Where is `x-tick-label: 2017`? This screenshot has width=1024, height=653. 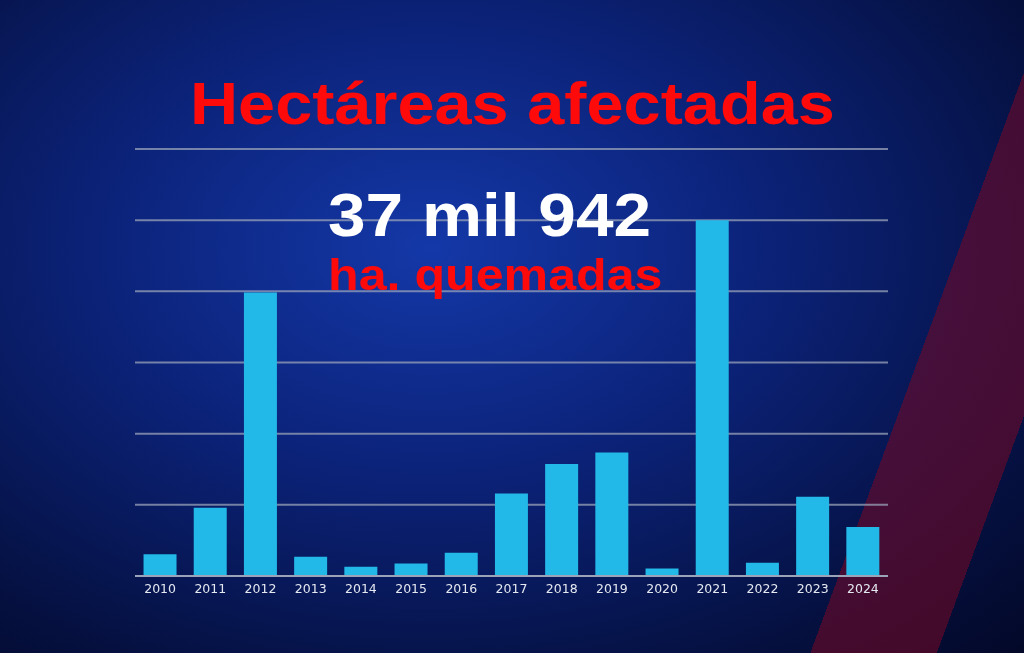
x-tick-label: 2017 is located at coordinates (511, 588).